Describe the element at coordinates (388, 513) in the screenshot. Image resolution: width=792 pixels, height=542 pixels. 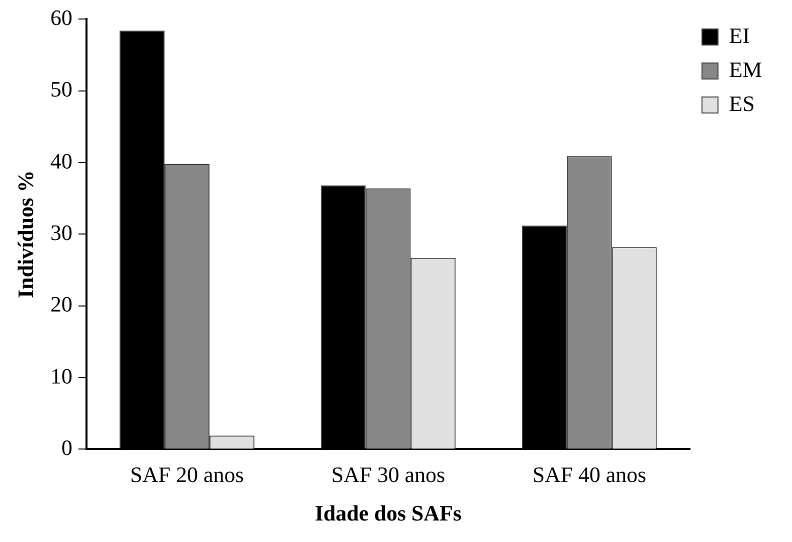
I see `x-axis-title: Idade dos SAFs` at that location.